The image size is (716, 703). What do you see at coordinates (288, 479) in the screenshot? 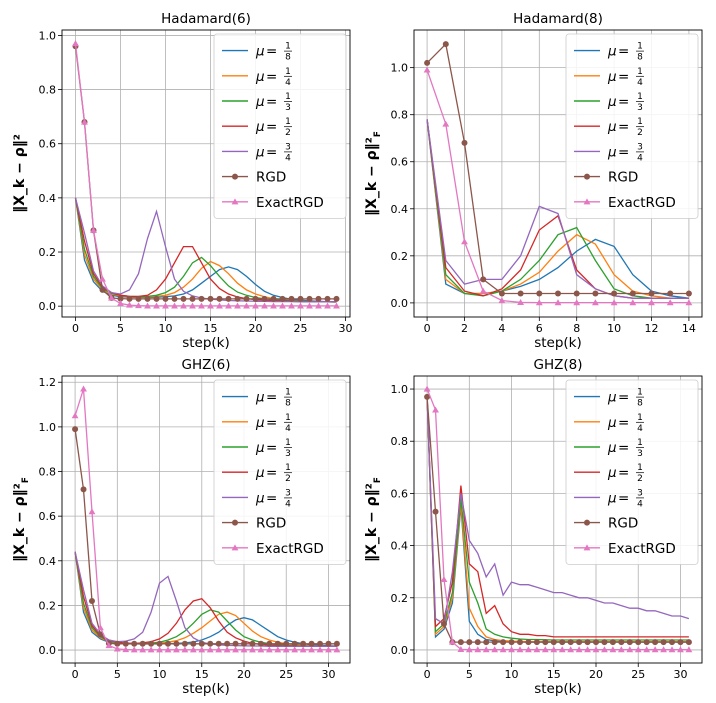
I see `legend-frac-den: 2` at bounding box center [288, 479].